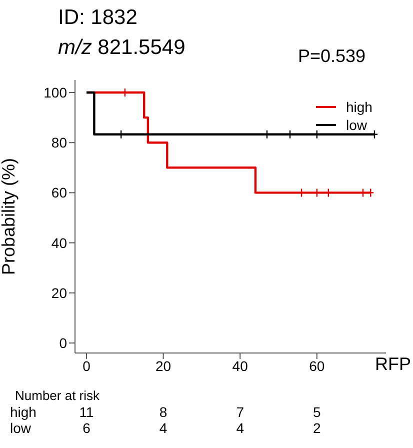 The image size is (413, 448). Describe the element at coordinates (59, 142) in the screenshot. I see `y-tick-label: 80` at that location.